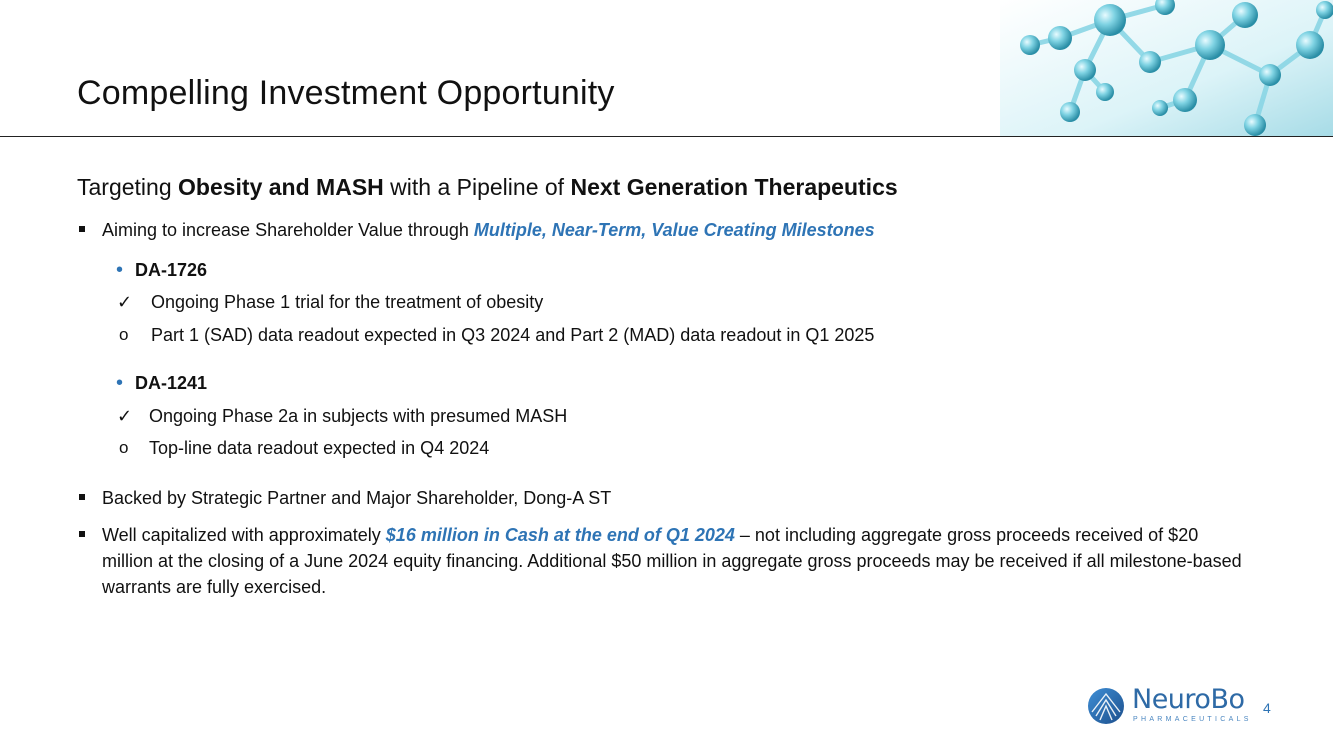 Image resolution: width=1333 pixels, height=749 pixels. I want to click on title-divider, so click(666, 136).